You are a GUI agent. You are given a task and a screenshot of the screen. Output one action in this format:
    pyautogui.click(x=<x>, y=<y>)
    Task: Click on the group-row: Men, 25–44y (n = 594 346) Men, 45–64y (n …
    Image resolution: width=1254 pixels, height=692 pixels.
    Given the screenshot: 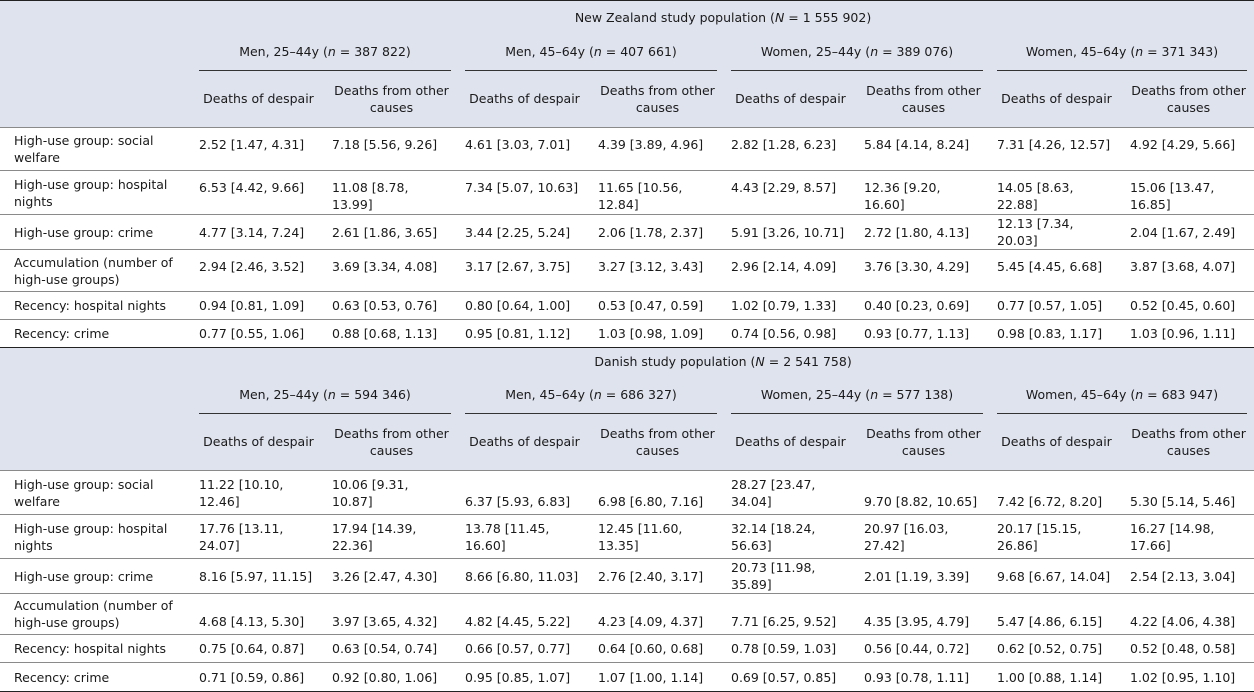 What is the action you would take?
    pyautogui.click(x=627, y=394)
    